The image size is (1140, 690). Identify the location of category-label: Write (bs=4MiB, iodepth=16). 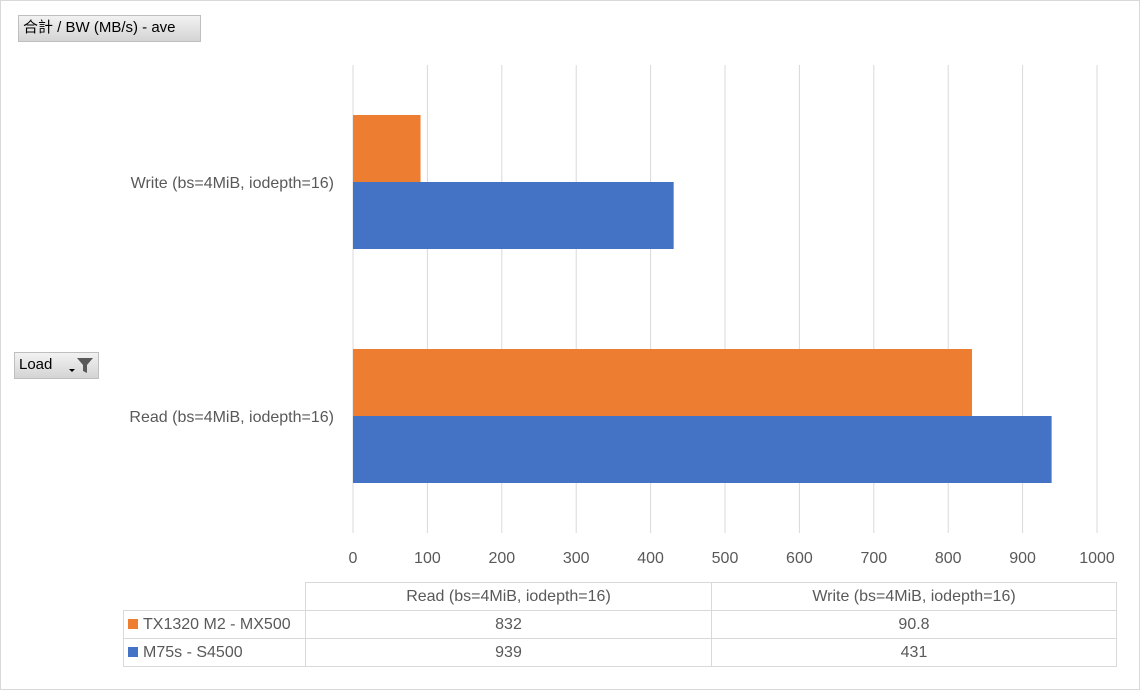
(232, 183).